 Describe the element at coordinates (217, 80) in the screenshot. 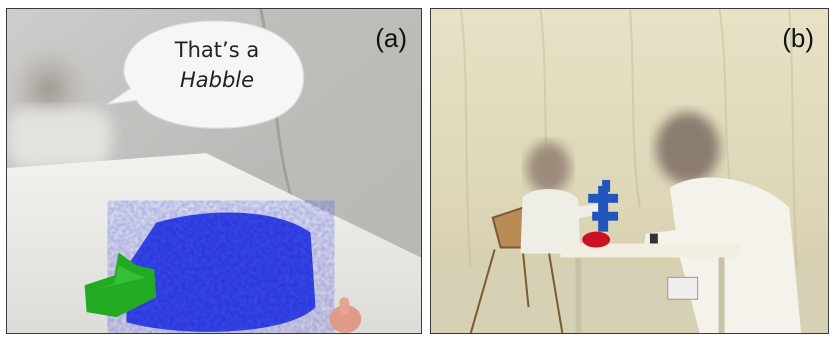

I see `speech-line-2: Habble` at that location.